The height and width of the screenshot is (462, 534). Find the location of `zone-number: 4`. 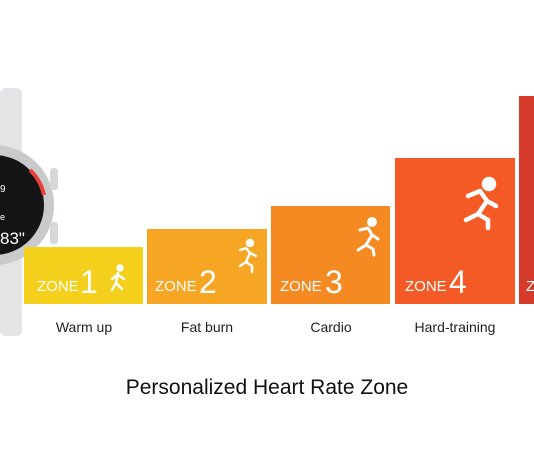

zone-number: 4 is located at coordinates (458, 282).